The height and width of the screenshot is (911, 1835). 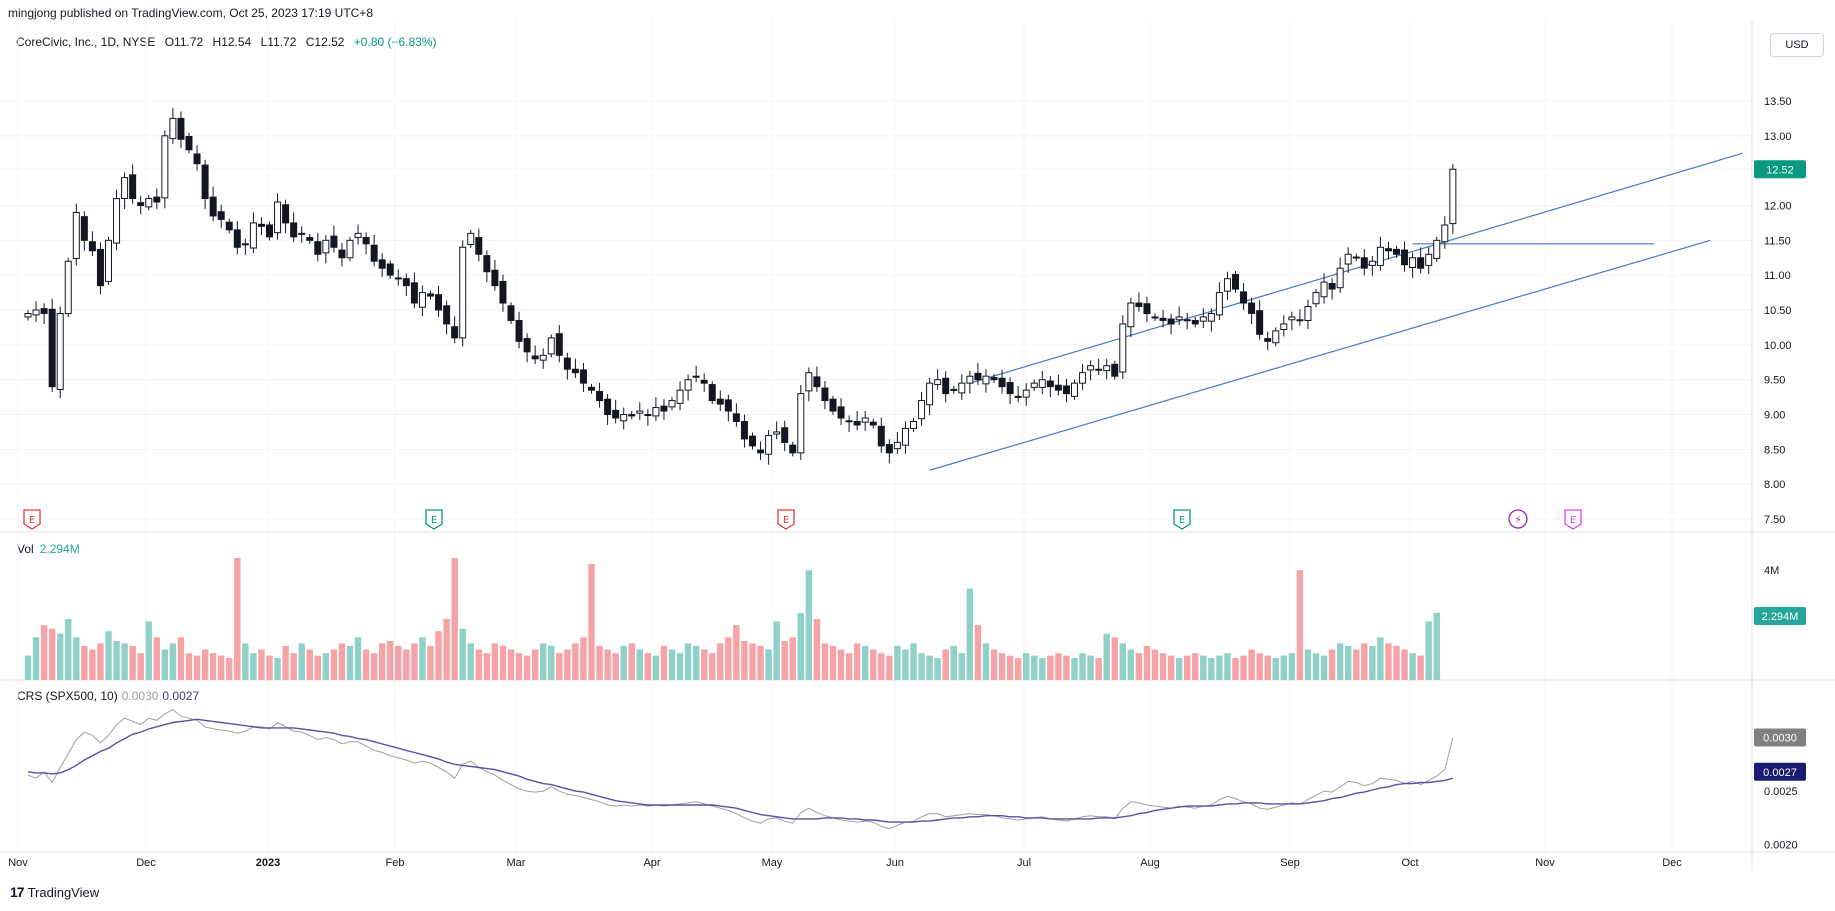 I want to click on price-tick-label: 11.50, so click(x=1777, y=241).